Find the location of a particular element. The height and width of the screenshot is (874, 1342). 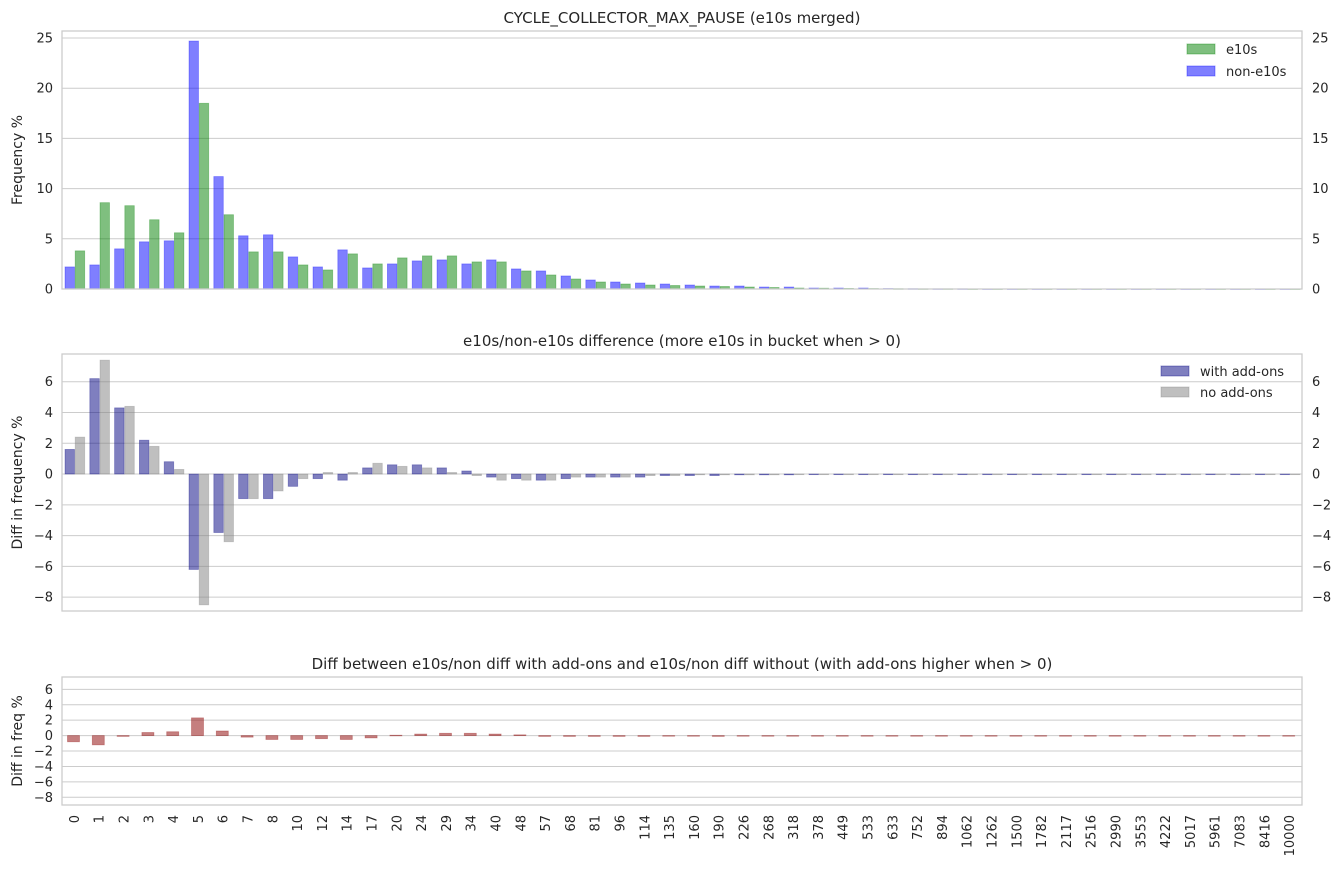

y-tick-label: −8 is located at coordinates (43, 598).